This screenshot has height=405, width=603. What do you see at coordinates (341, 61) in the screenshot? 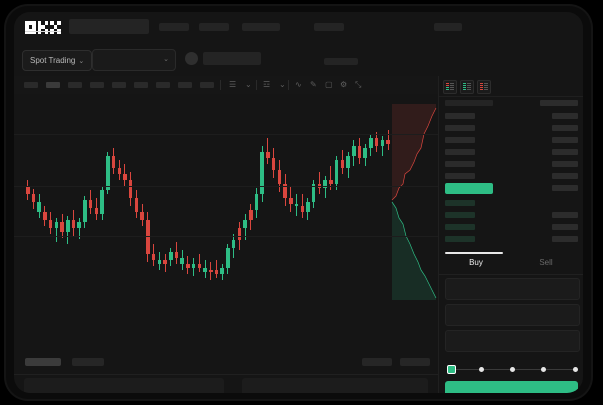
I see `account-chip` at bounding box center [341, 61].